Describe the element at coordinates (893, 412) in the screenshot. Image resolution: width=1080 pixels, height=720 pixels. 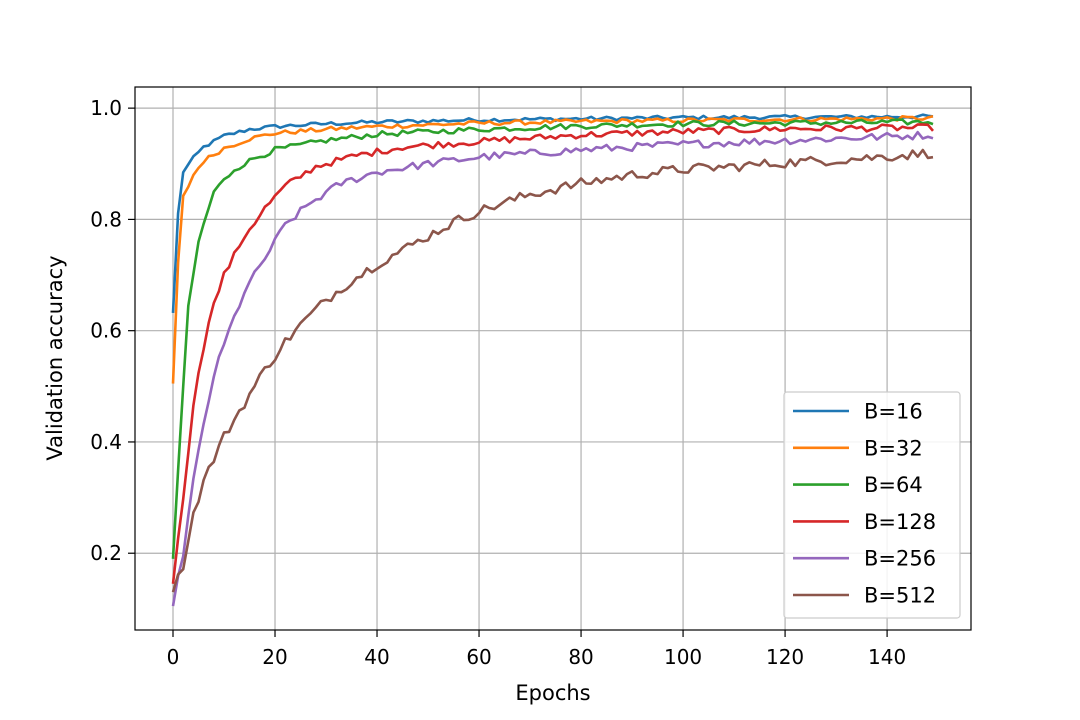
I see `legend-label: B=16` at that location.